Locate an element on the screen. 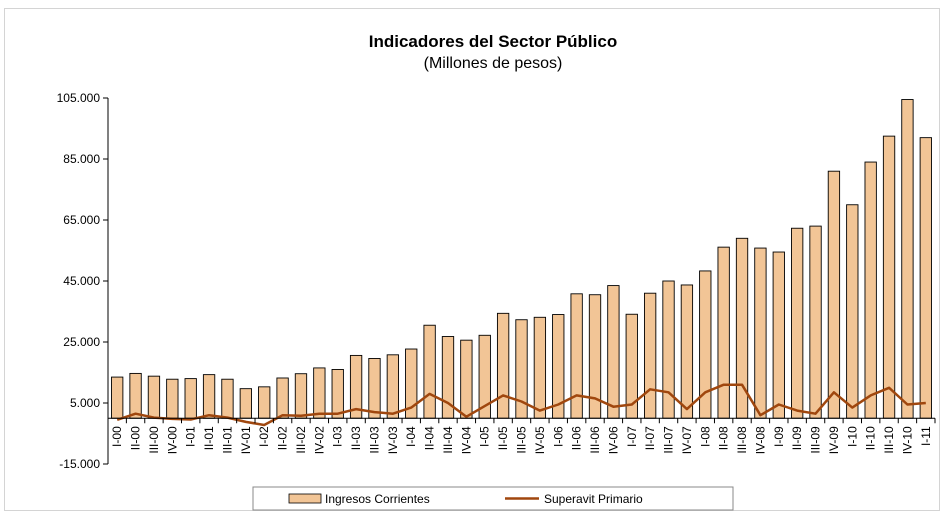 This screenshot has height=515, width=945. x-tick-label: IV-05 is located at coordinates (540, 440).